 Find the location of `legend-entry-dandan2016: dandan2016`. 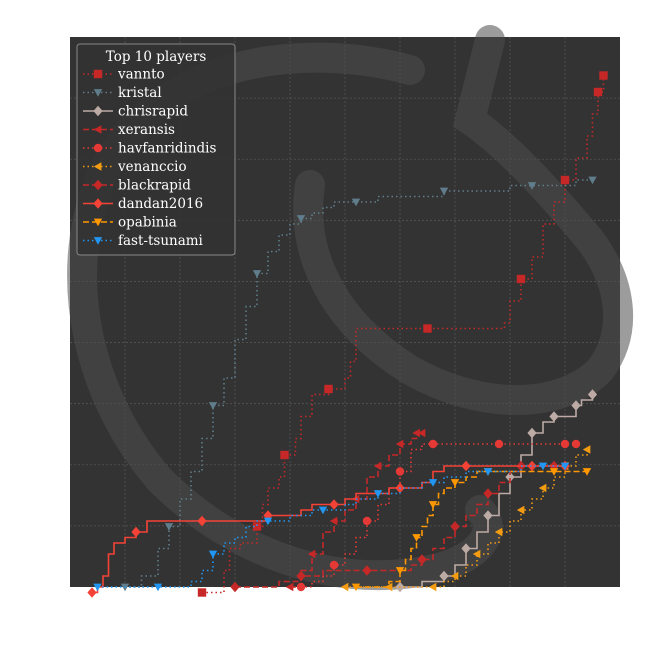

legend-entry-dandan2016: dandan2016 is located at coordinates (143, 204).